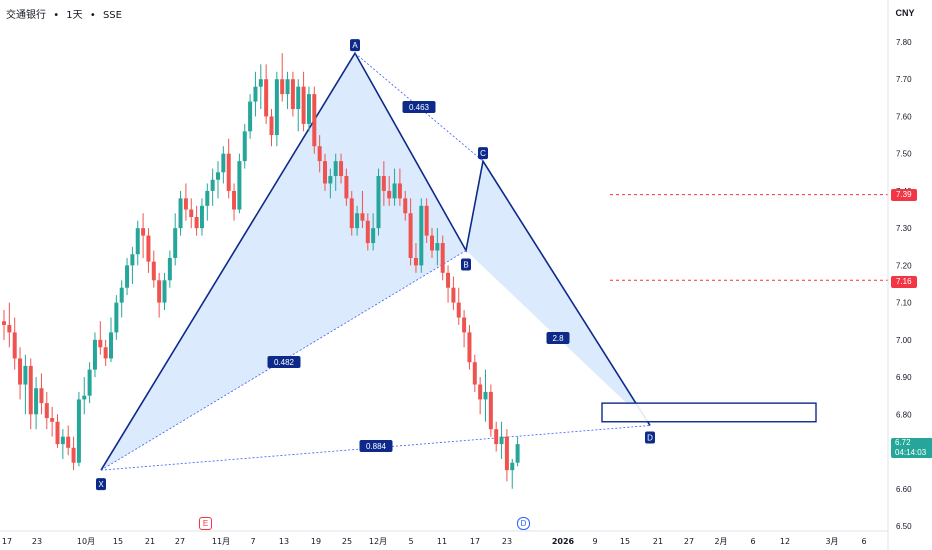 The width and height of the screenshot is (932, 550). Describe the element at coordinates (904, 340) in the screenshot. I see `price-tick-label: 7.00` at that location.